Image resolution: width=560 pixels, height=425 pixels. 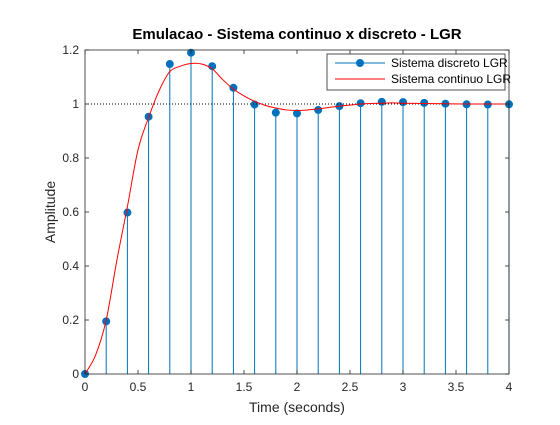 What do you see at coordinates (75, 374) in the screenshot?
I see `y-tick-label: 0` at bounding box center [75, 374].